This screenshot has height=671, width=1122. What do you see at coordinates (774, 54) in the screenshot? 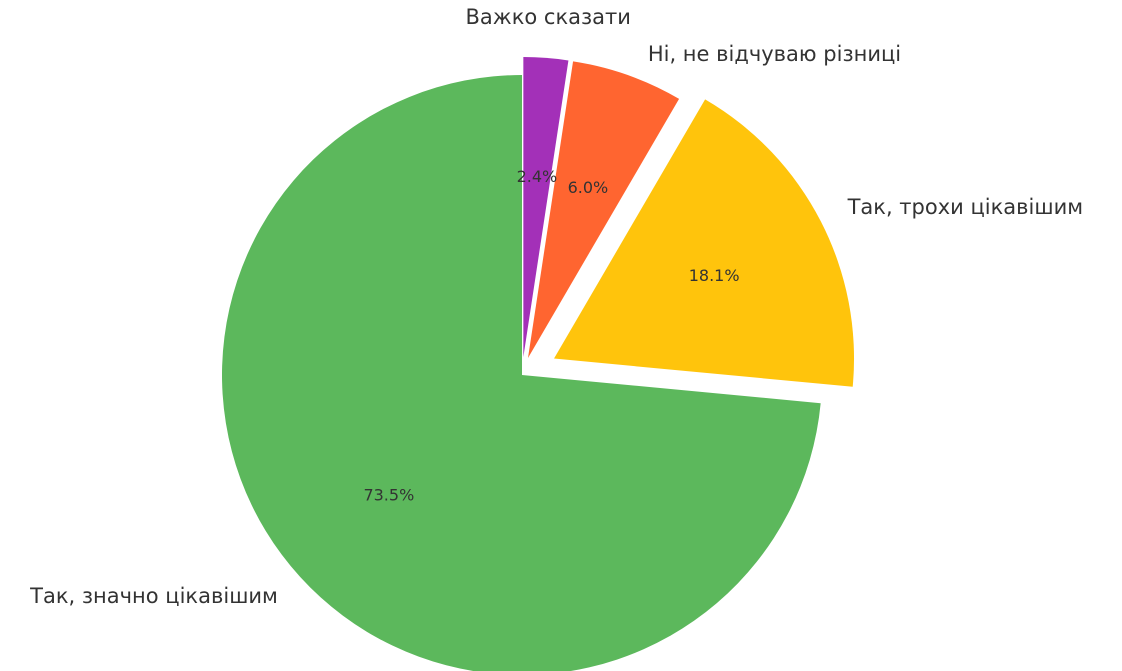
I see `pie-category-label-1: Ні, не відчуваю різниці` at bounding box center [774, 54].